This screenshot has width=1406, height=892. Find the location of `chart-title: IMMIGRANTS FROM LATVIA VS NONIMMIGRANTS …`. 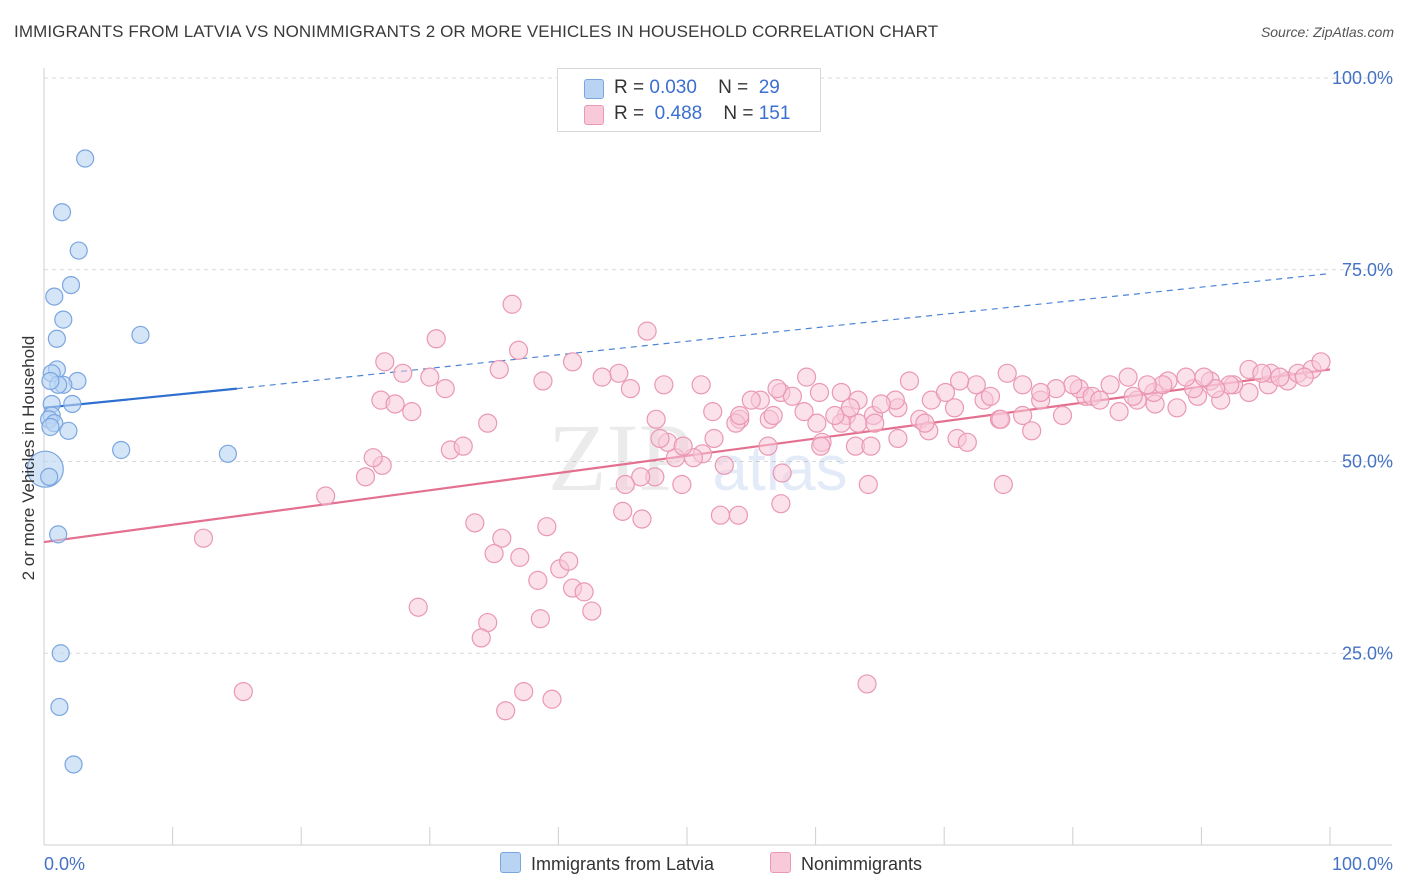

chart-title: IMMIGRANTS FROM LATVIA VS NONIMMIGRANTS … is located at coordinates (476, 31).